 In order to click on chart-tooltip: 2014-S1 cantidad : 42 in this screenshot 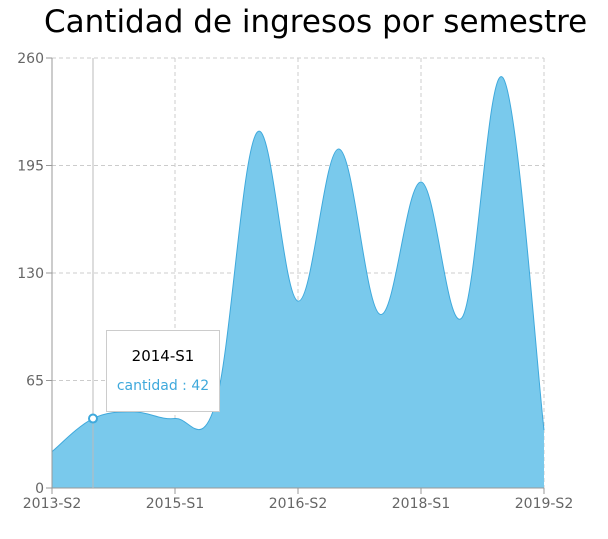, I will do `click(163, 371)`.